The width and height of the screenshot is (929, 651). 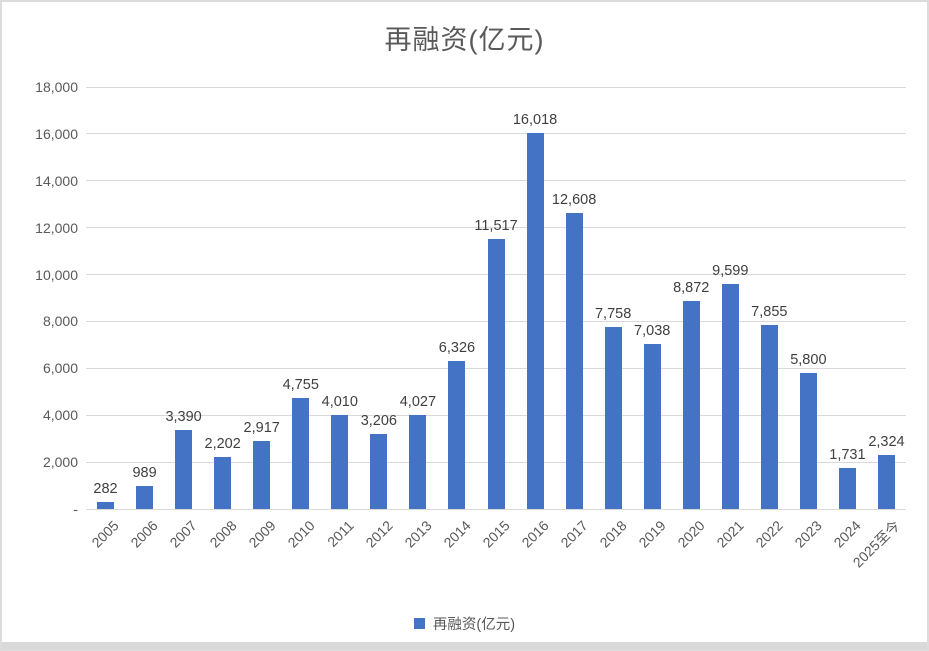 What do you see at coordinates (56, 133) in the screenshot?
I see `y-tick-label: 16,000` at bounding box center [56, 133].